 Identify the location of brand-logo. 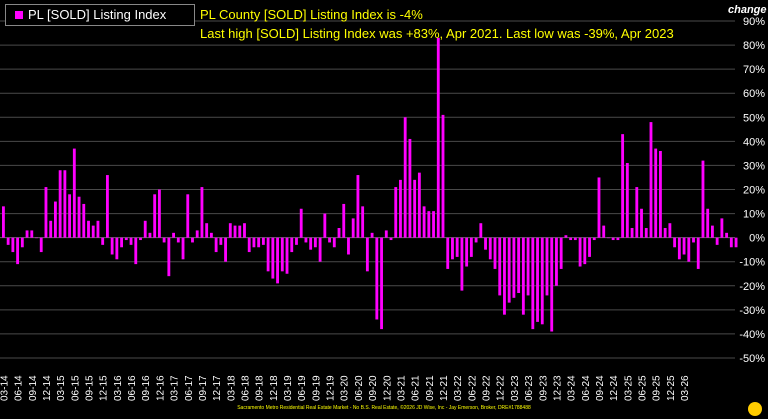
(755, 409).